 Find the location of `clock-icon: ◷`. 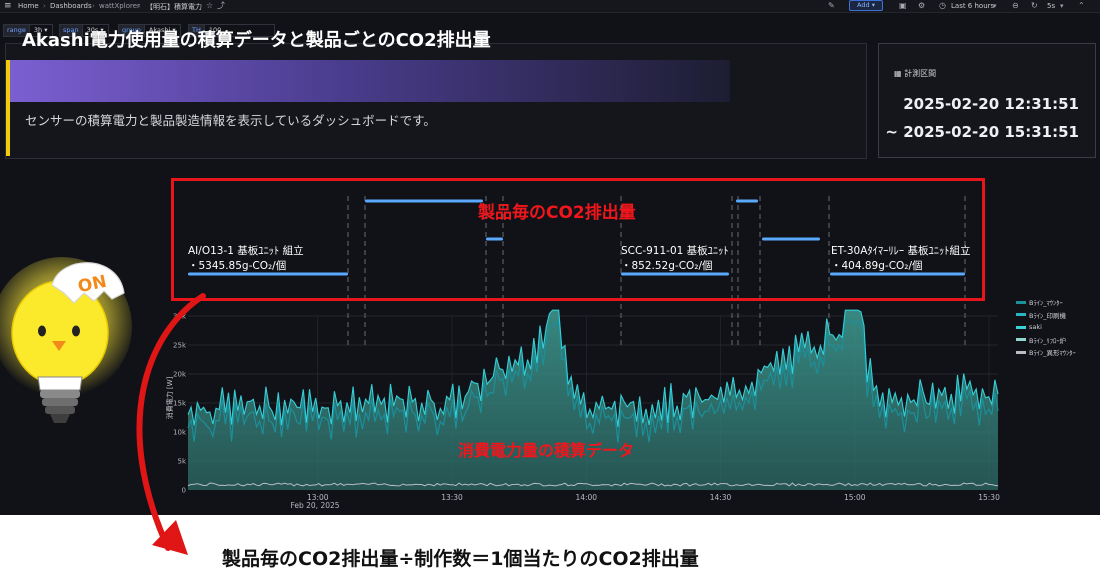

clock-icon: ◷ is located at coordinates (942, 5).